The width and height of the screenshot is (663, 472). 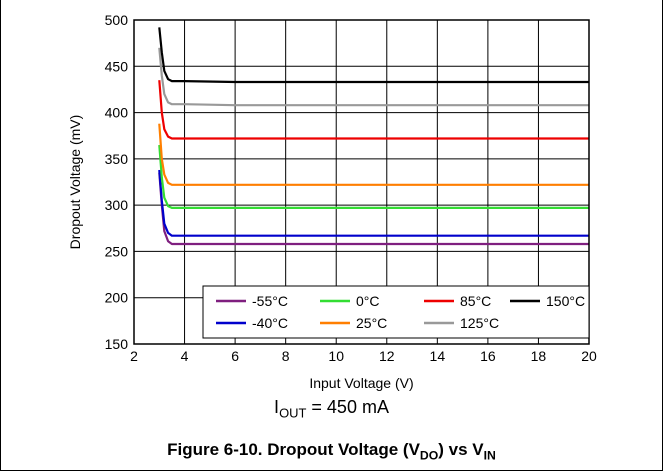 I want to click on condition-value: = 450 mA, so click(x=347, y=407).